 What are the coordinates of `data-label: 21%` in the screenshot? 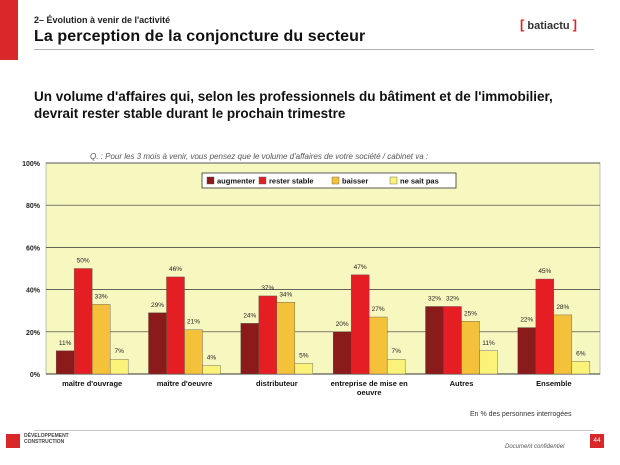 It's located at (193, 322).